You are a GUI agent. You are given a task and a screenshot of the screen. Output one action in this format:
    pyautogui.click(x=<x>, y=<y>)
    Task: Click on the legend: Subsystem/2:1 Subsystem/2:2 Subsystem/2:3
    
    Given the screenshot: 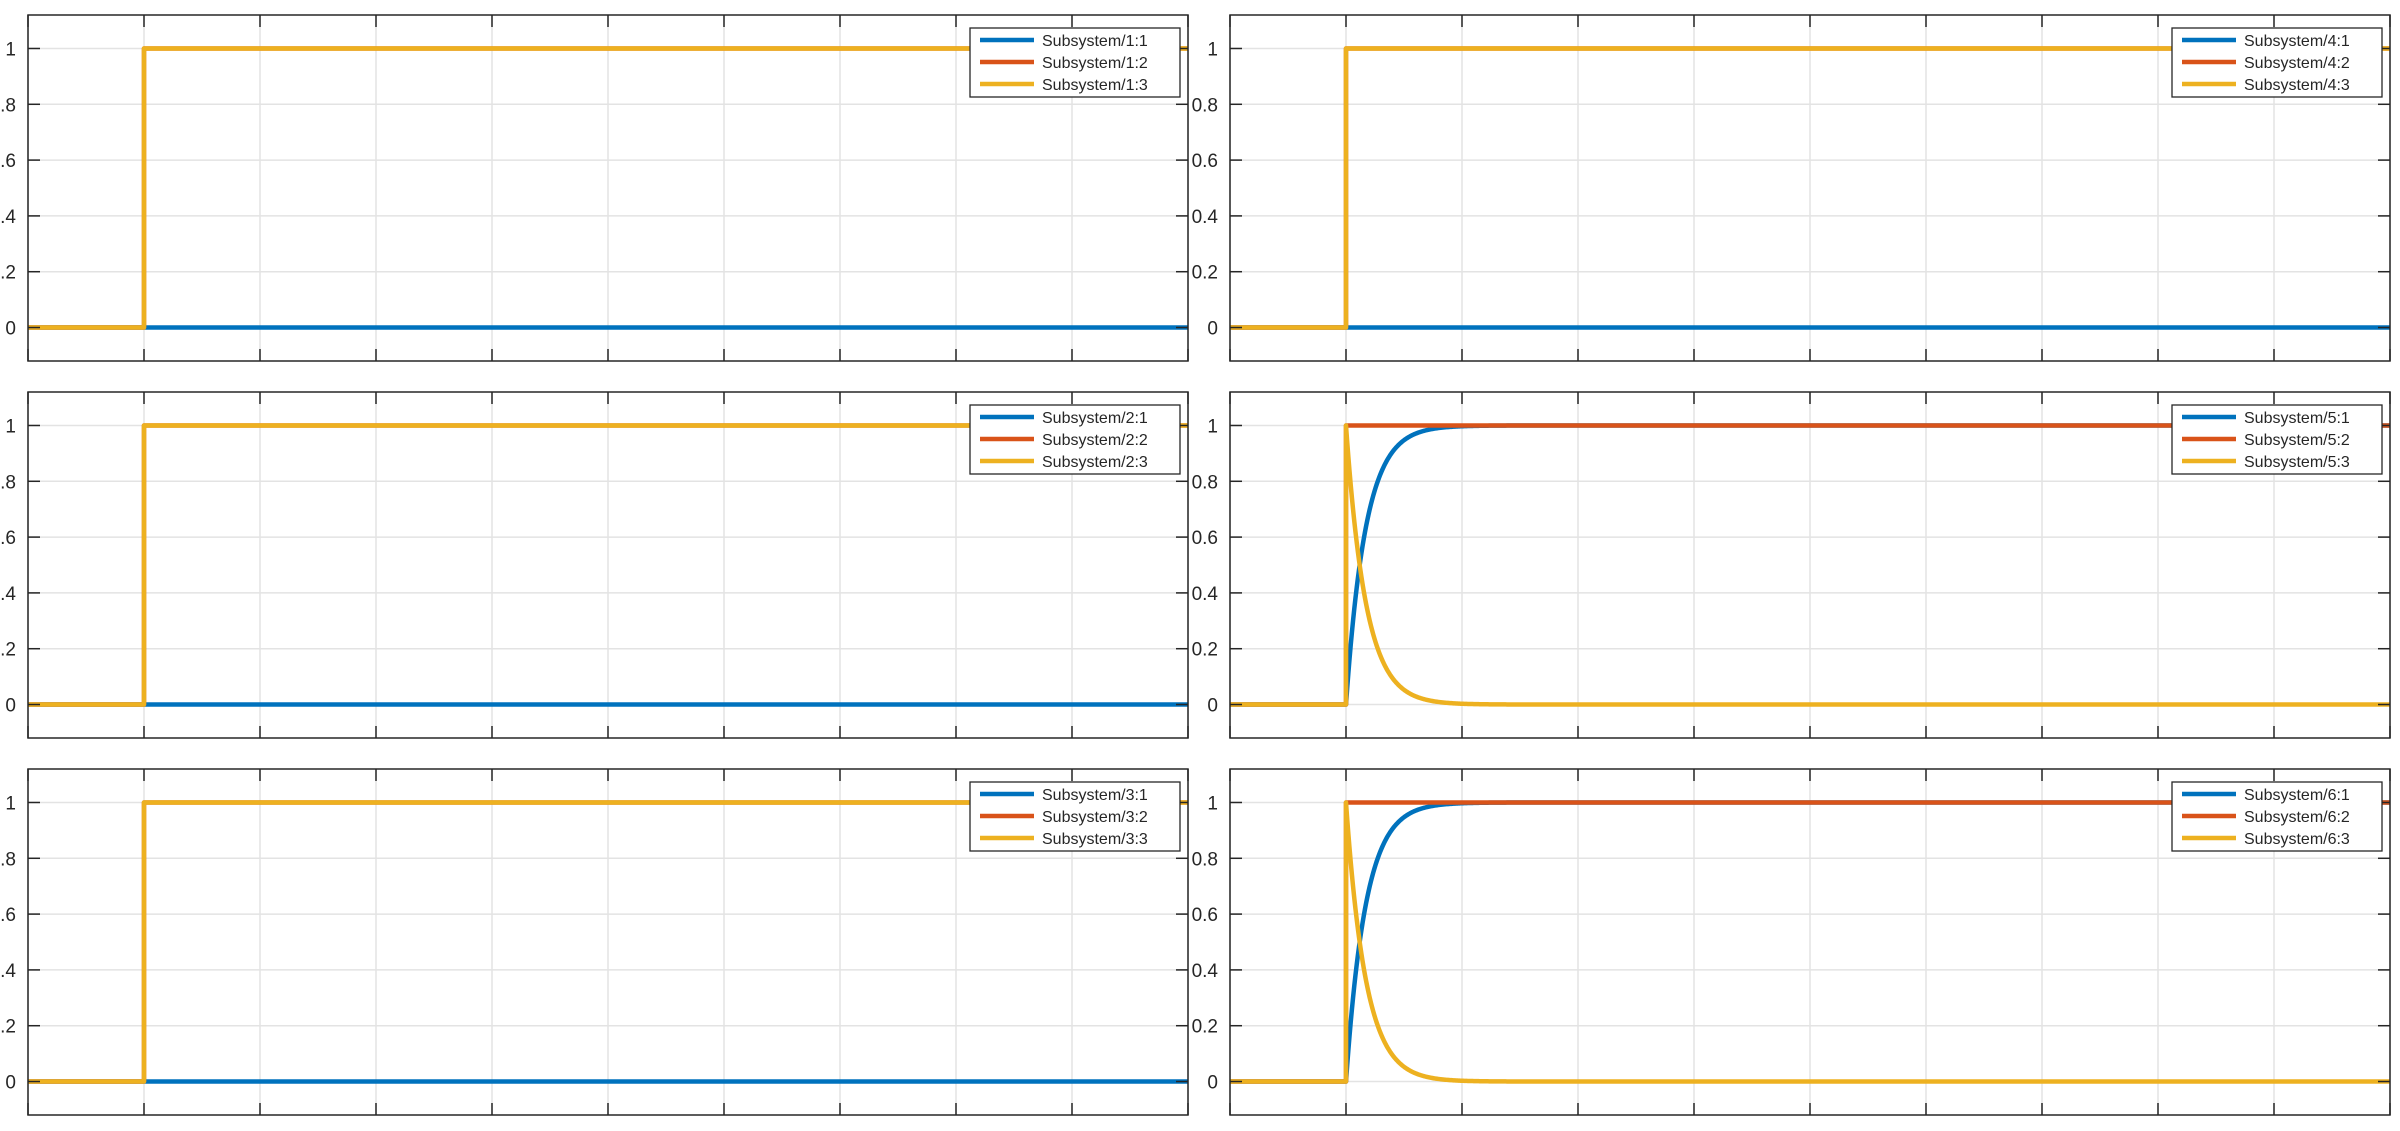 What is the action you would take?
    pyautogui.click(x=1075, y=439)
    